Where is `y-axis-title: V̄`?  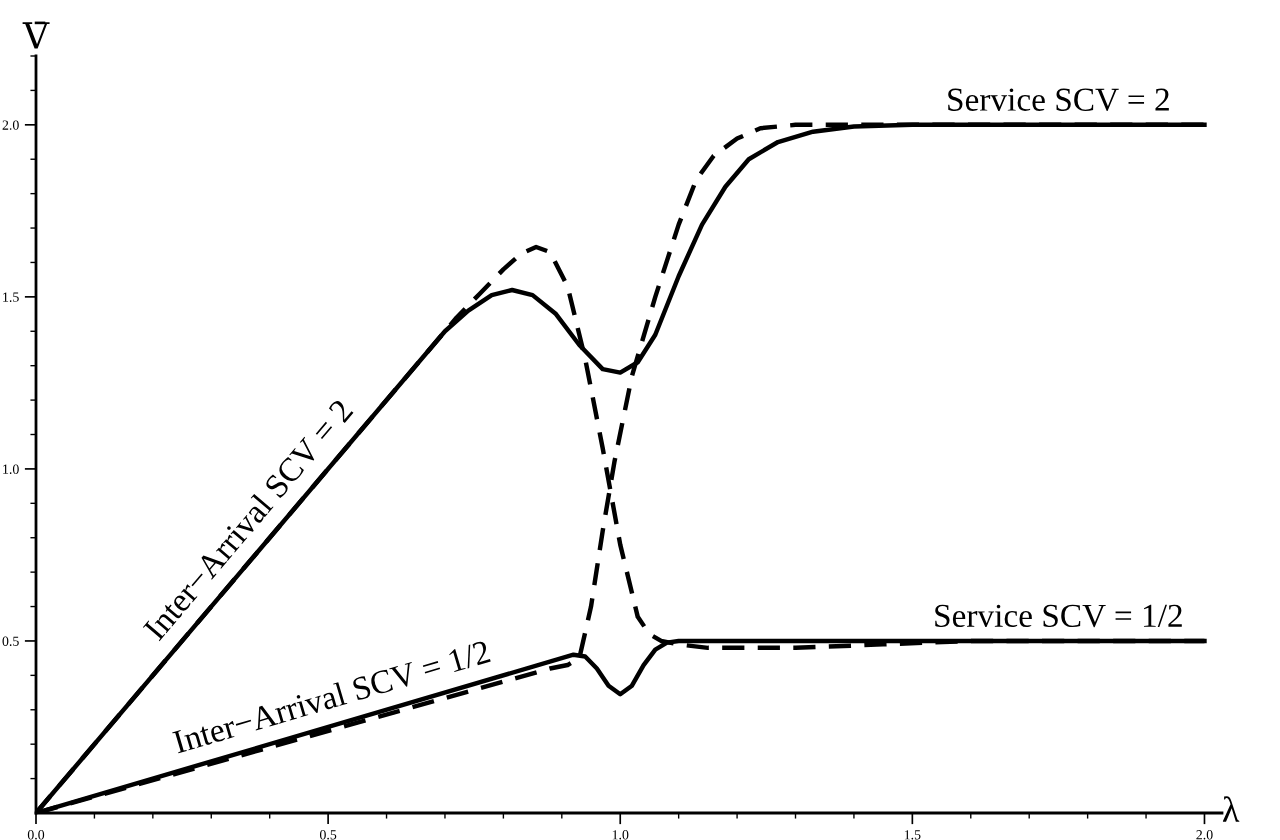 y-axis-title: V̄ is located at coordinates (36, 35).